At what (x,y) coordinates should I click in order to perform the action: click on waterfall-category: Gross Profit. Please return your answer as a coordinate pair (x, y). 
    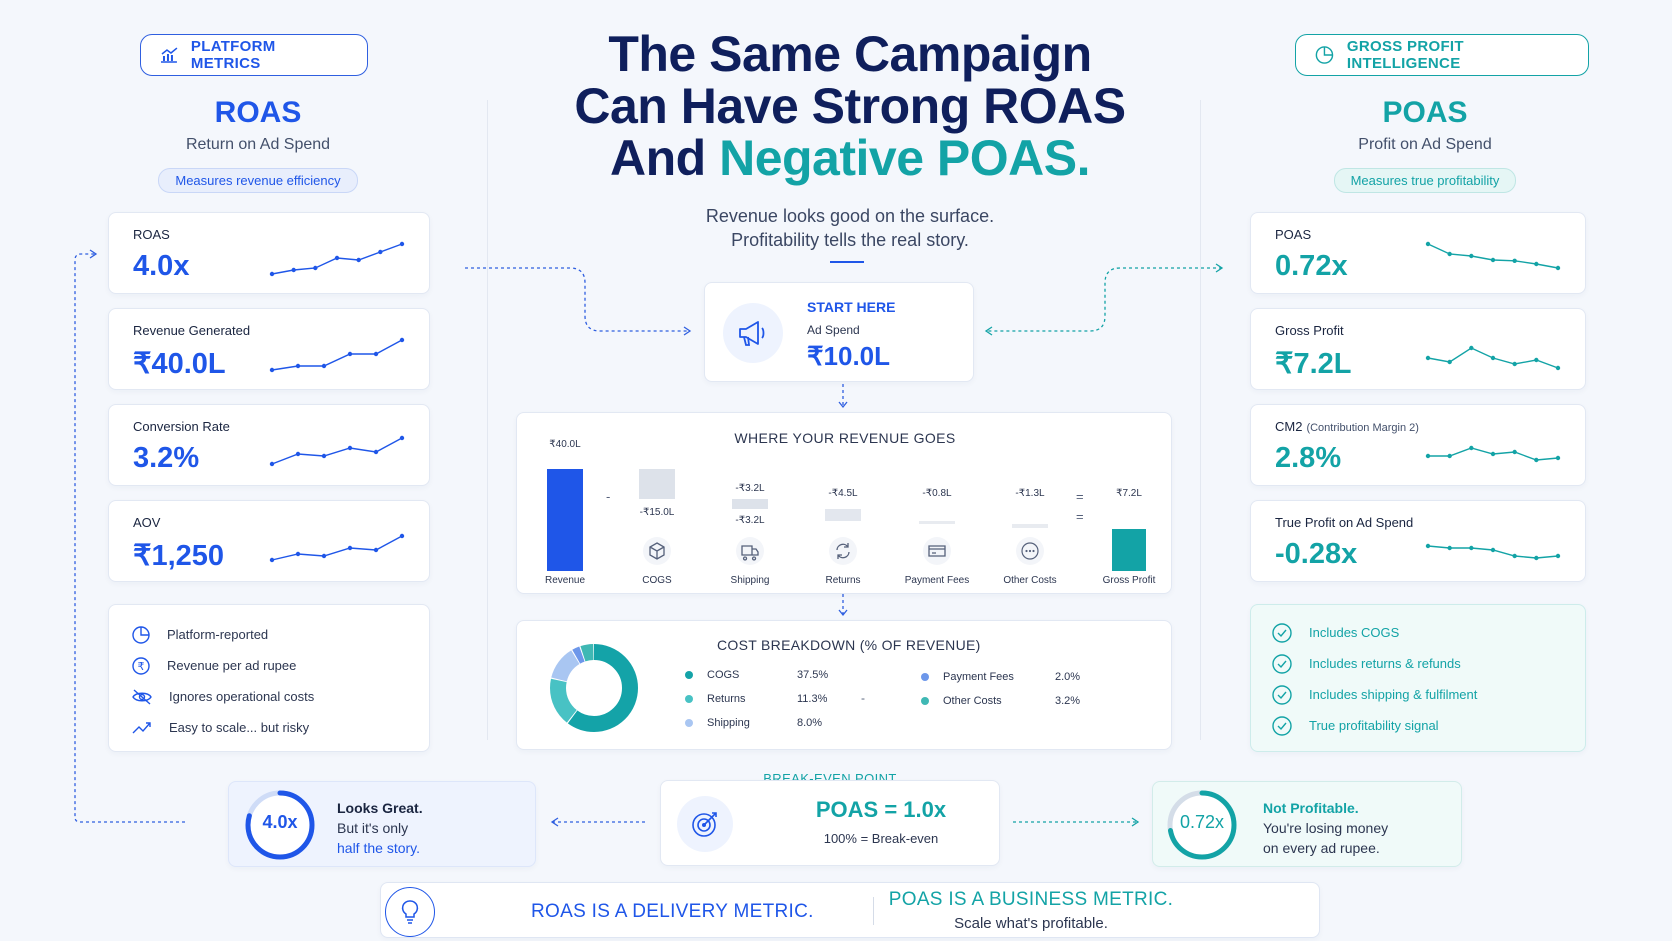
    Looking at the image, I should click on (1129, 580).